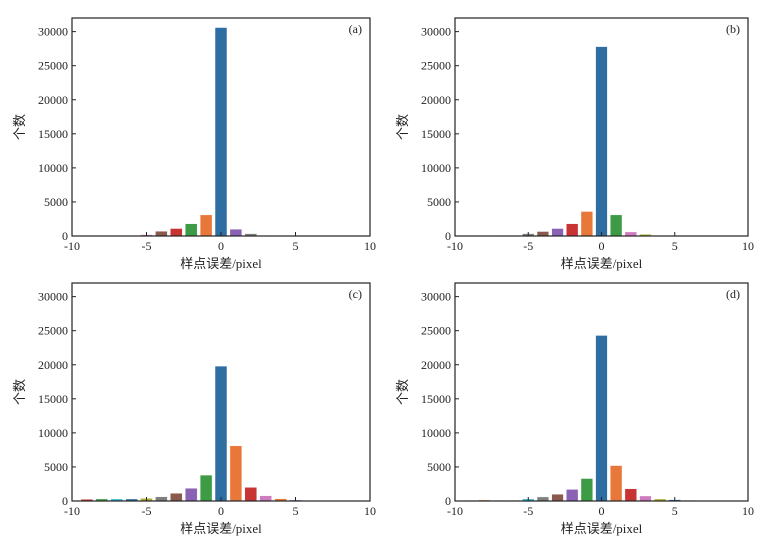 The image size is (772, 549). I want to click on panel-label: (b), so click(733, 29).